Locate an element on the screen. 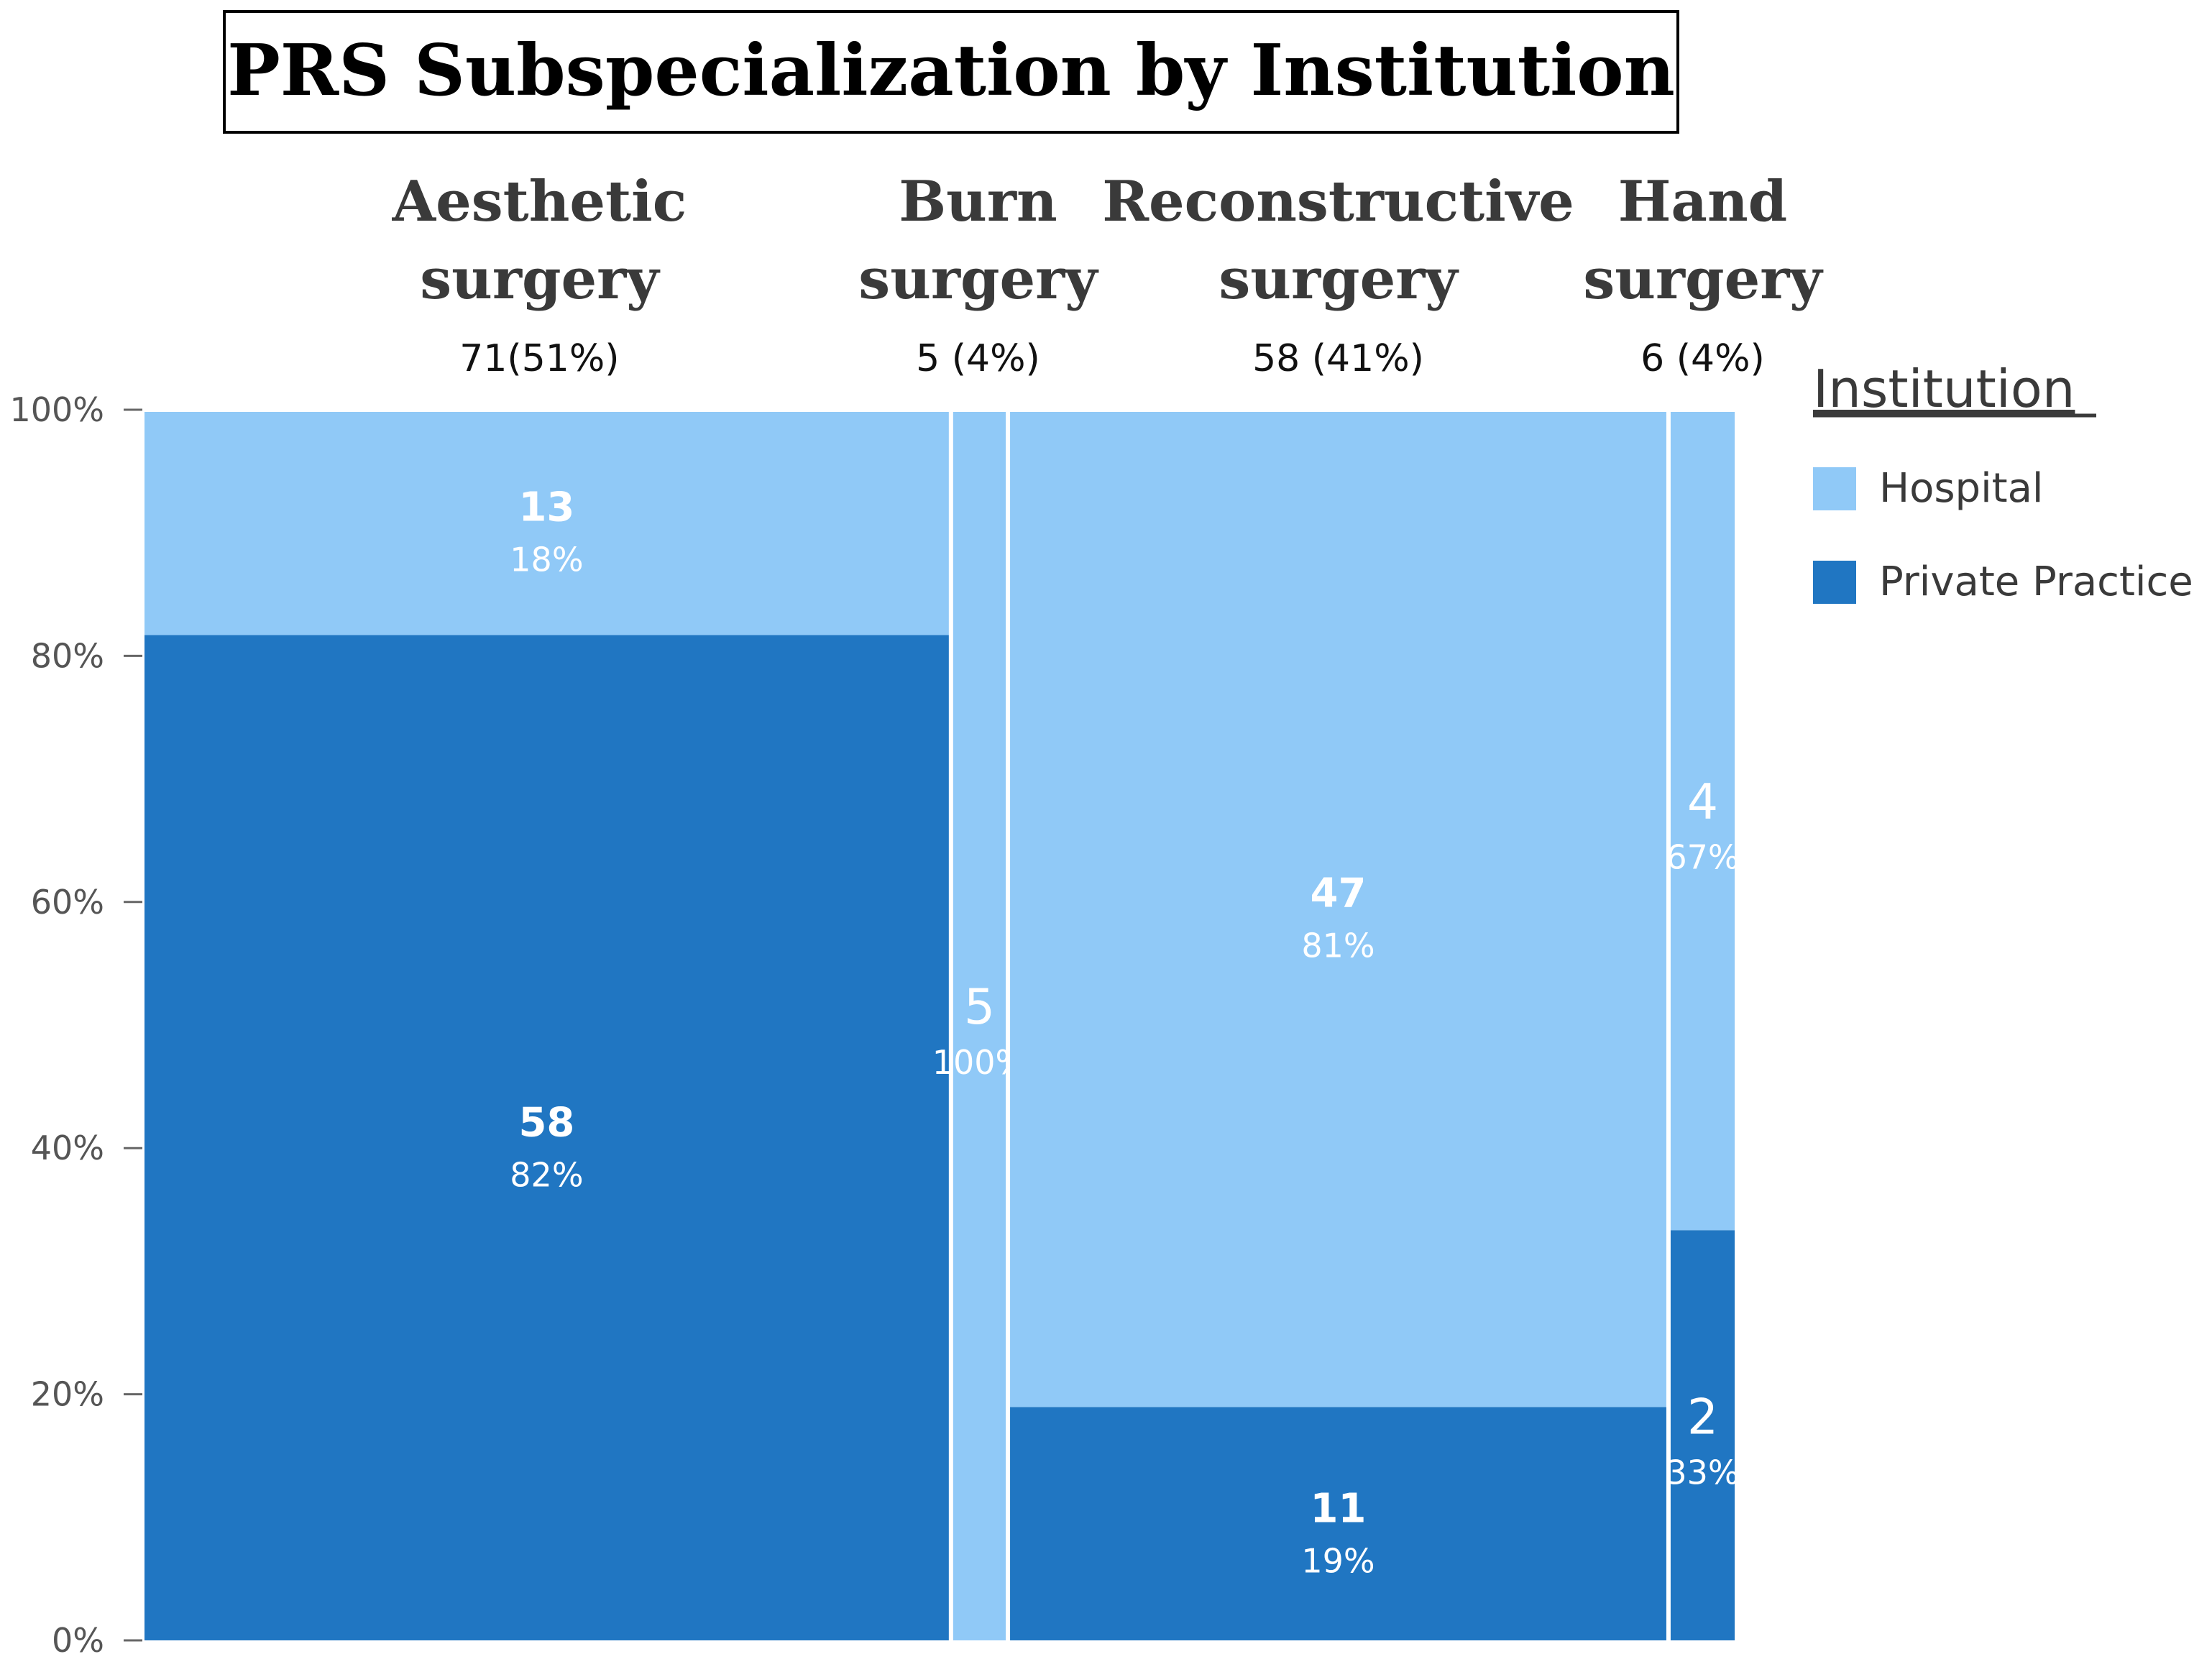  legend: Hospital Private Practice is located at coordinates (2003, 535).